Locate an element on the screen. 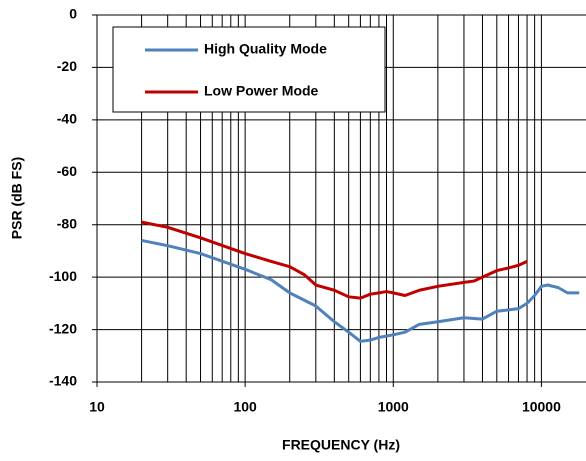  legend: High Quality Mode Low Power Mode is located at coordinates (249, 69).